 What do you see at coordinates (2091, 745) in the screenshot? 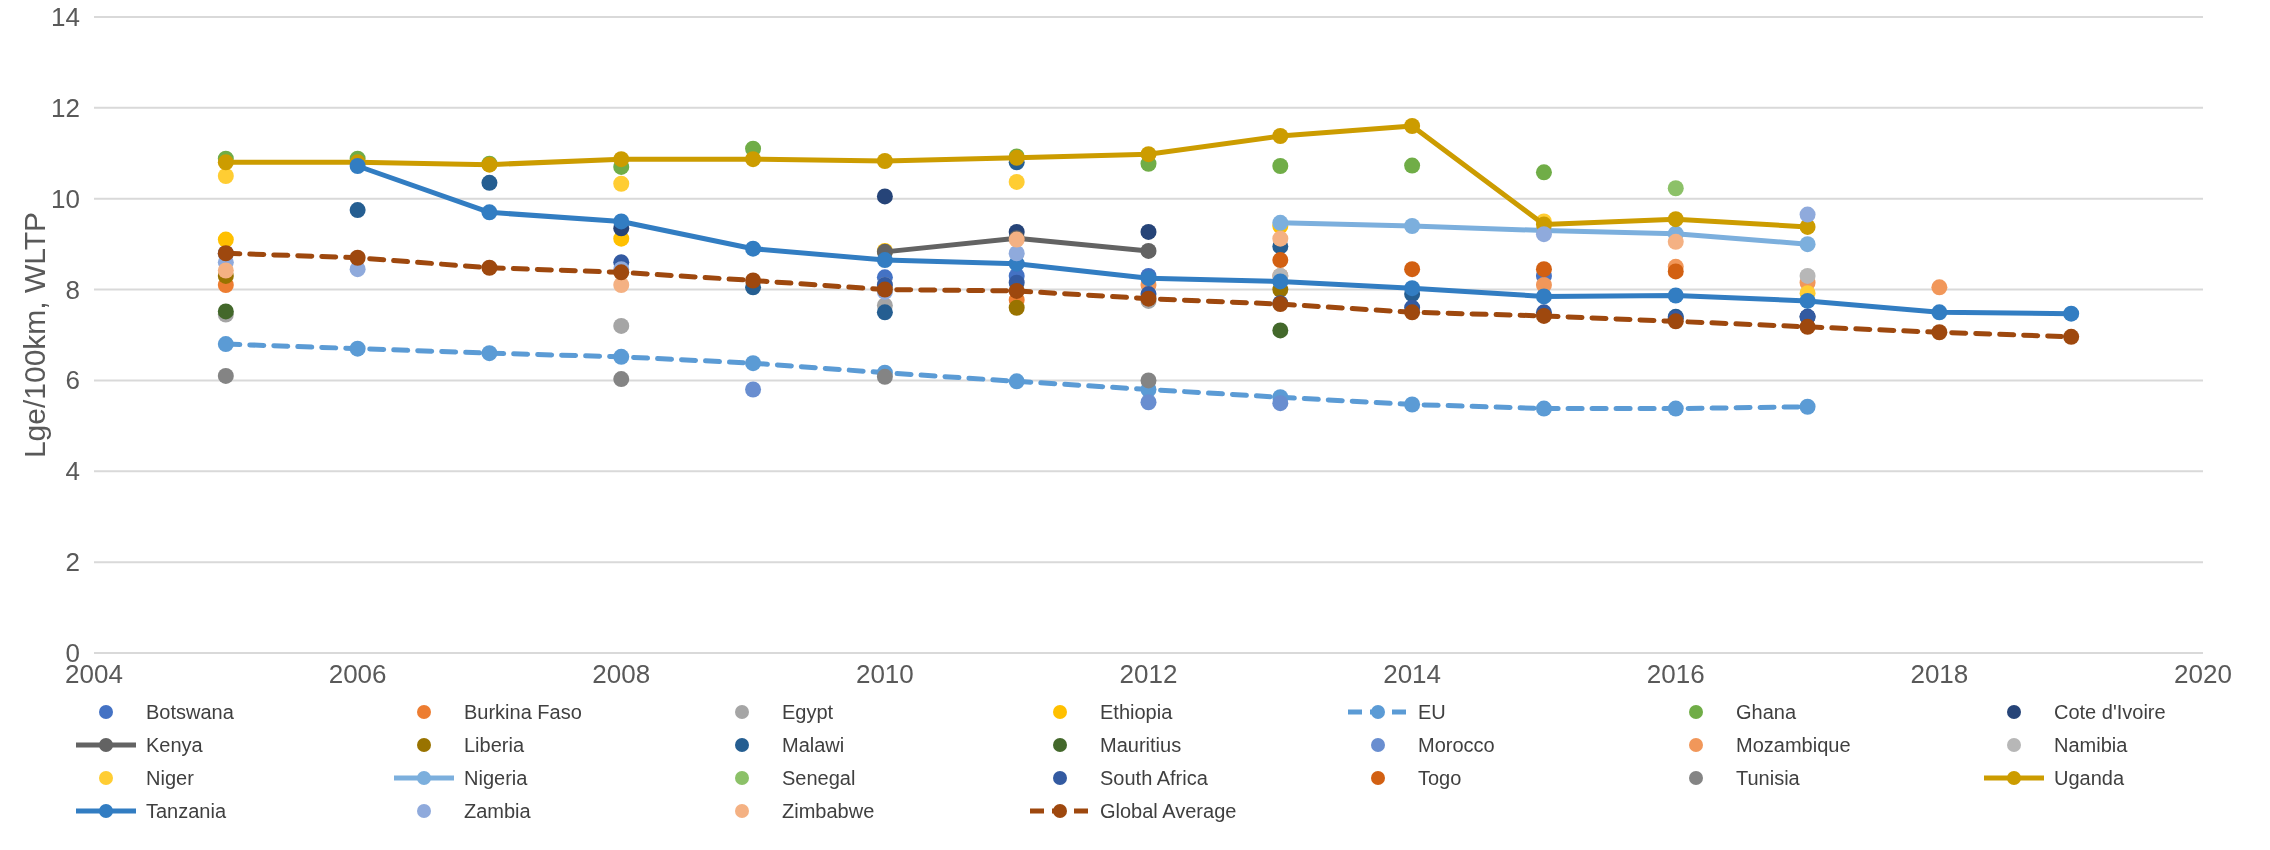
I see `legend-label: Namibia` at bounding box center [2091, 745].